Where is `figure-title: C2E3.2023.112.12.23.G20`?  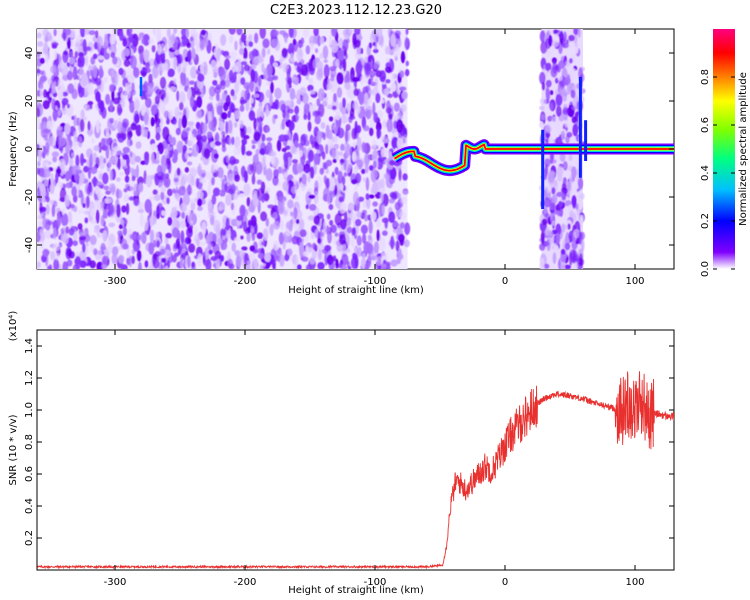 figure-title: C2E3.2023.112.12.23.G20 is located at coordinates (356, 10).